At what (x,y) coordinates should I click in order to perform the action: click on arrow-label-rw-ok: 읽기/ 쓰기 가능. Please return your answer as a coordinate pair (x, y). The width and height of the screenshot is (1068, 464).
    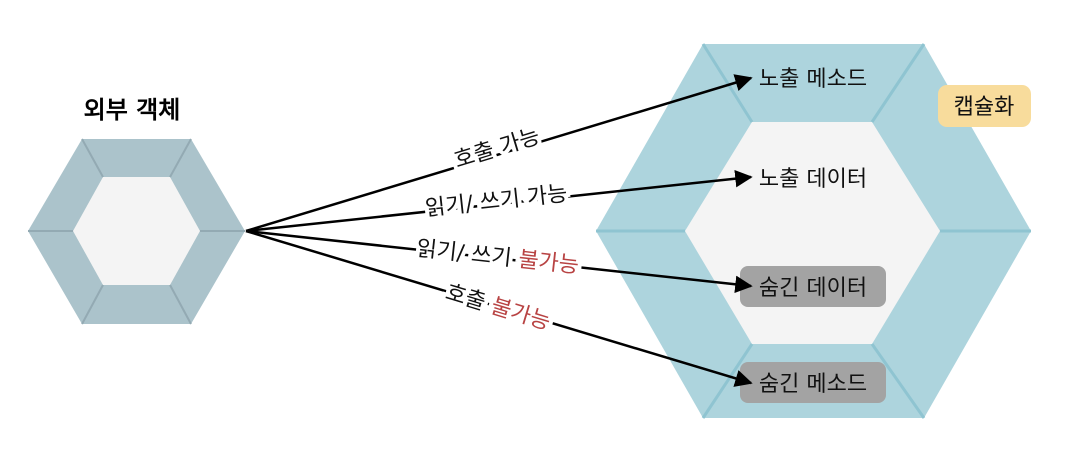
    Looking at the image, I should click on (496, 202).